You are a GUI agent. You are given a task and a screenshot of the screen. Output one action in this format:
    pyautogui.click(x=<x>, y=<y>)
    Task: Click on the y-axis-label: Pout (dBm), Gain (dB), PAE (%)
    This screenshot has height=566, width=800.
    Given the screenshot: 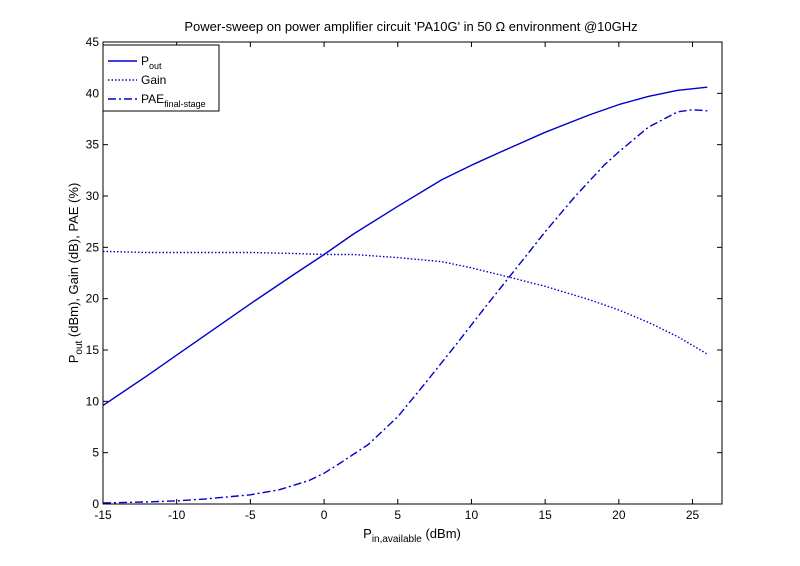 What is the action you would take?
    pyautogui.click(x=75, y=273)
    